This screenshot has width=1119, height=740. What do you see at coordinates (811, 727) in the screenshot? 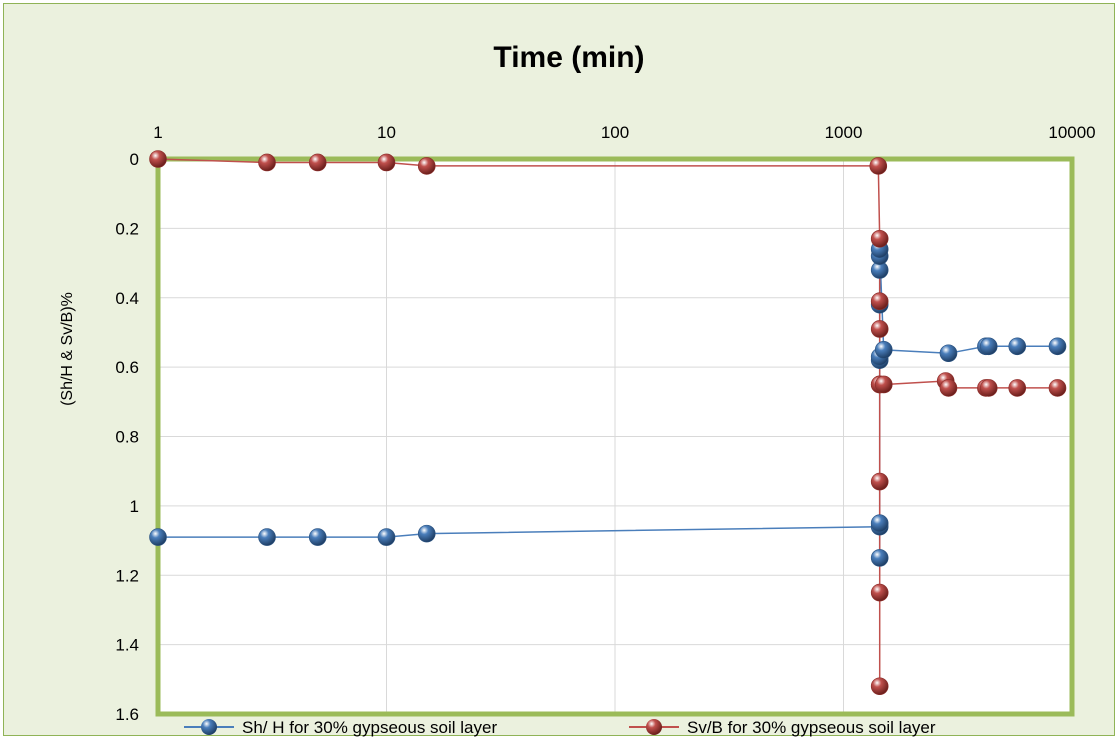
I see `legend-label-2: Sv/B for 30% gypseous soil layer` at bounding box center [811, 727].